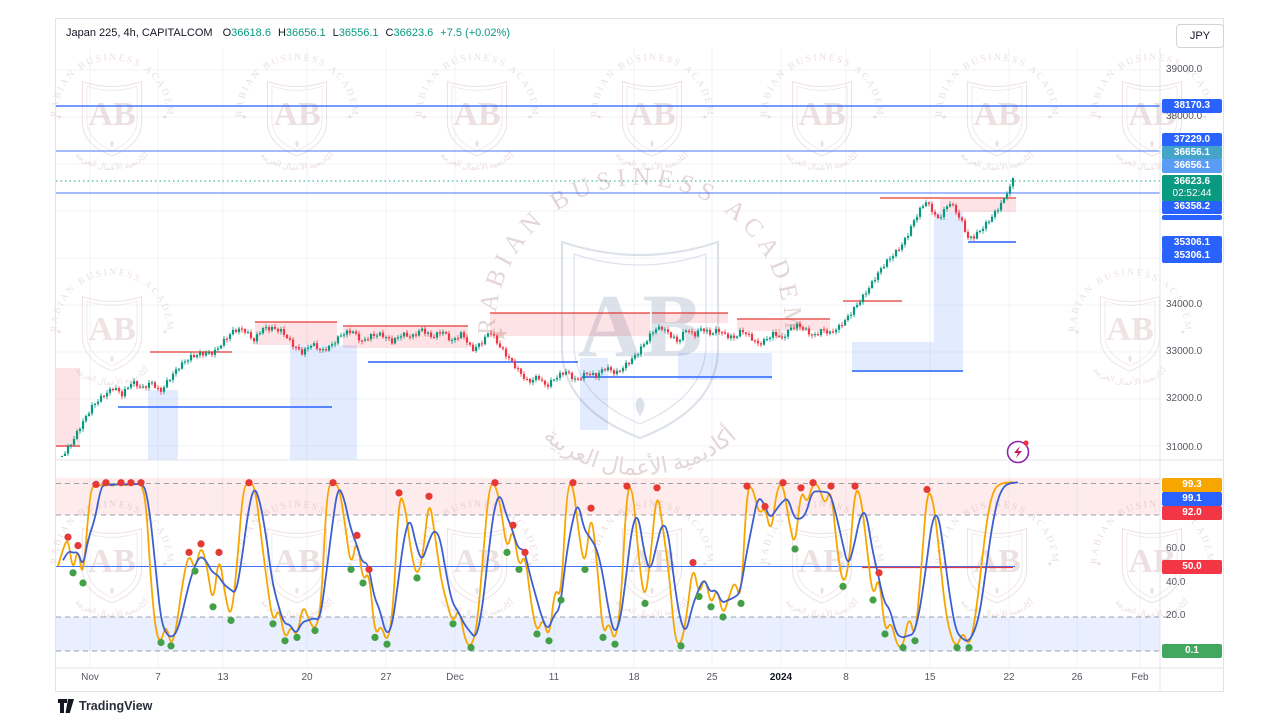 This screenshot has width=1280, height=720. Describe the element at coordinates (712, 677) in the screenshot. I see `time-tick-25: 25` at that location.